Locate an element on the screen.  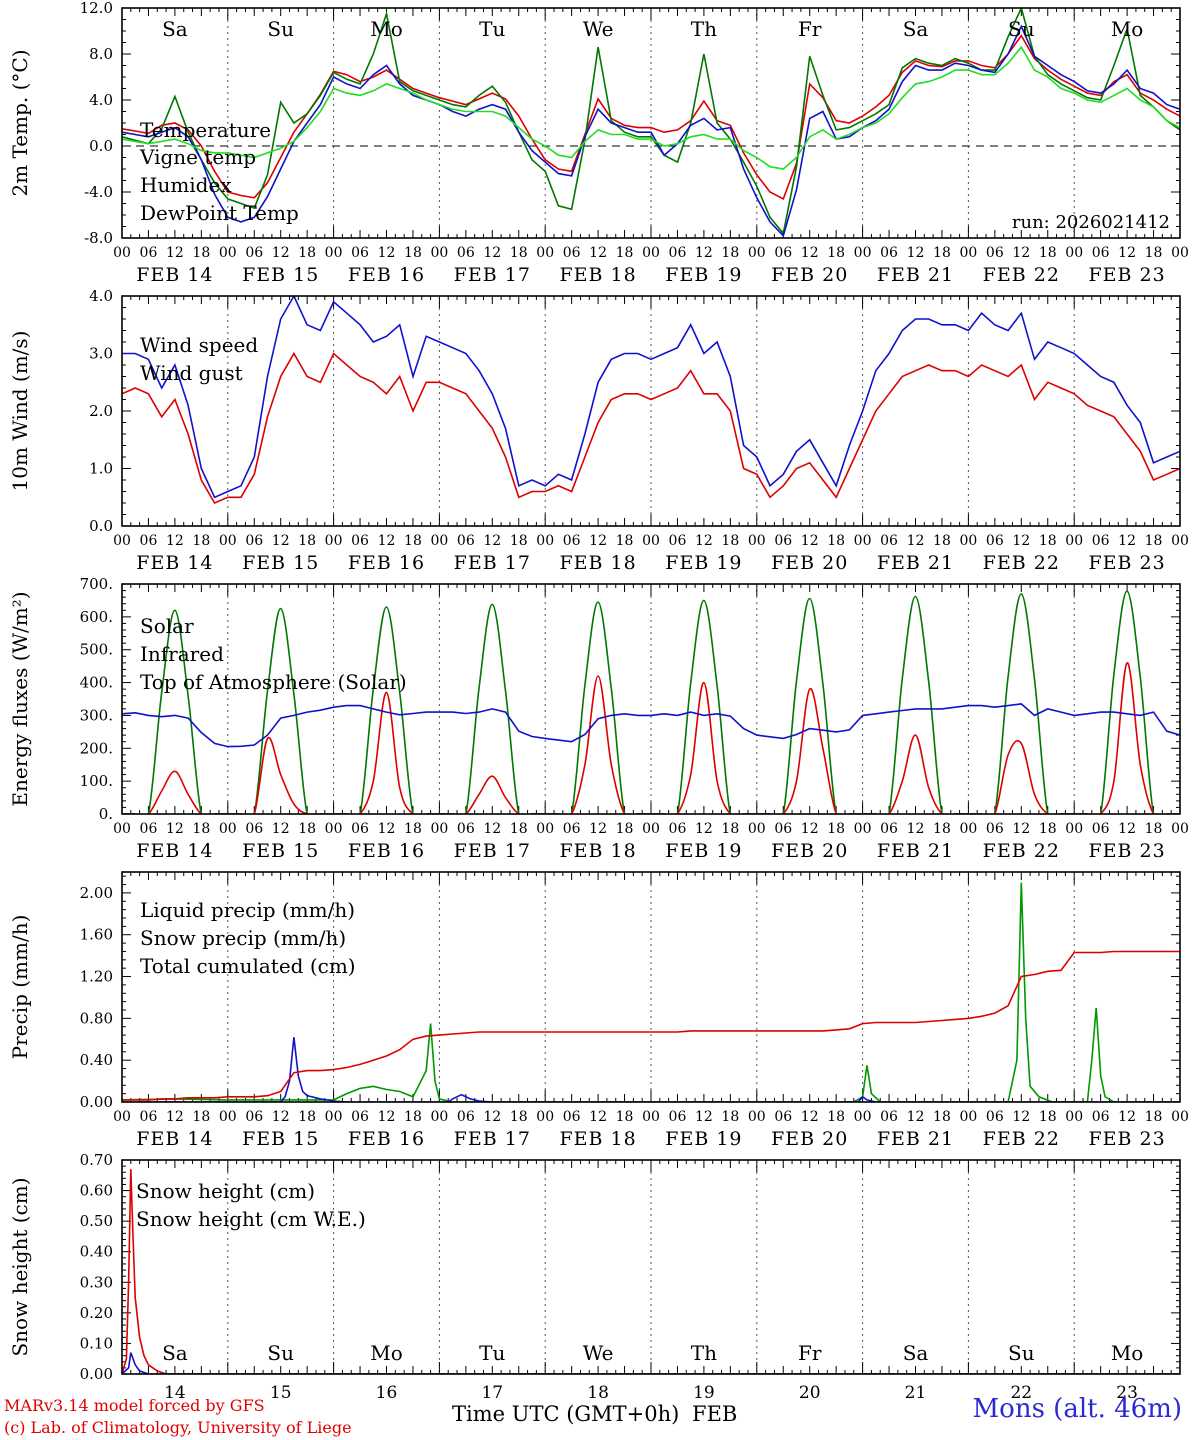
svg-text: 14 is located at coordinates (175, 1393).